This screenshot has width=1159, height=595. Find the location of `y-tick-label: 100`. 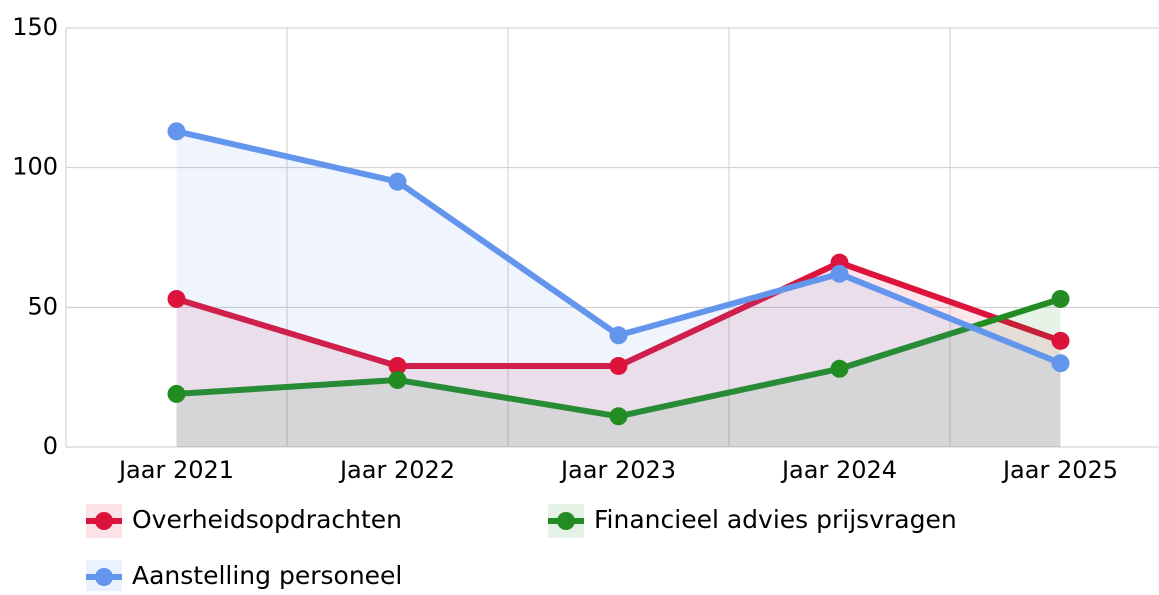

y-tick-label: 100 is located at coordinates (35, 167).